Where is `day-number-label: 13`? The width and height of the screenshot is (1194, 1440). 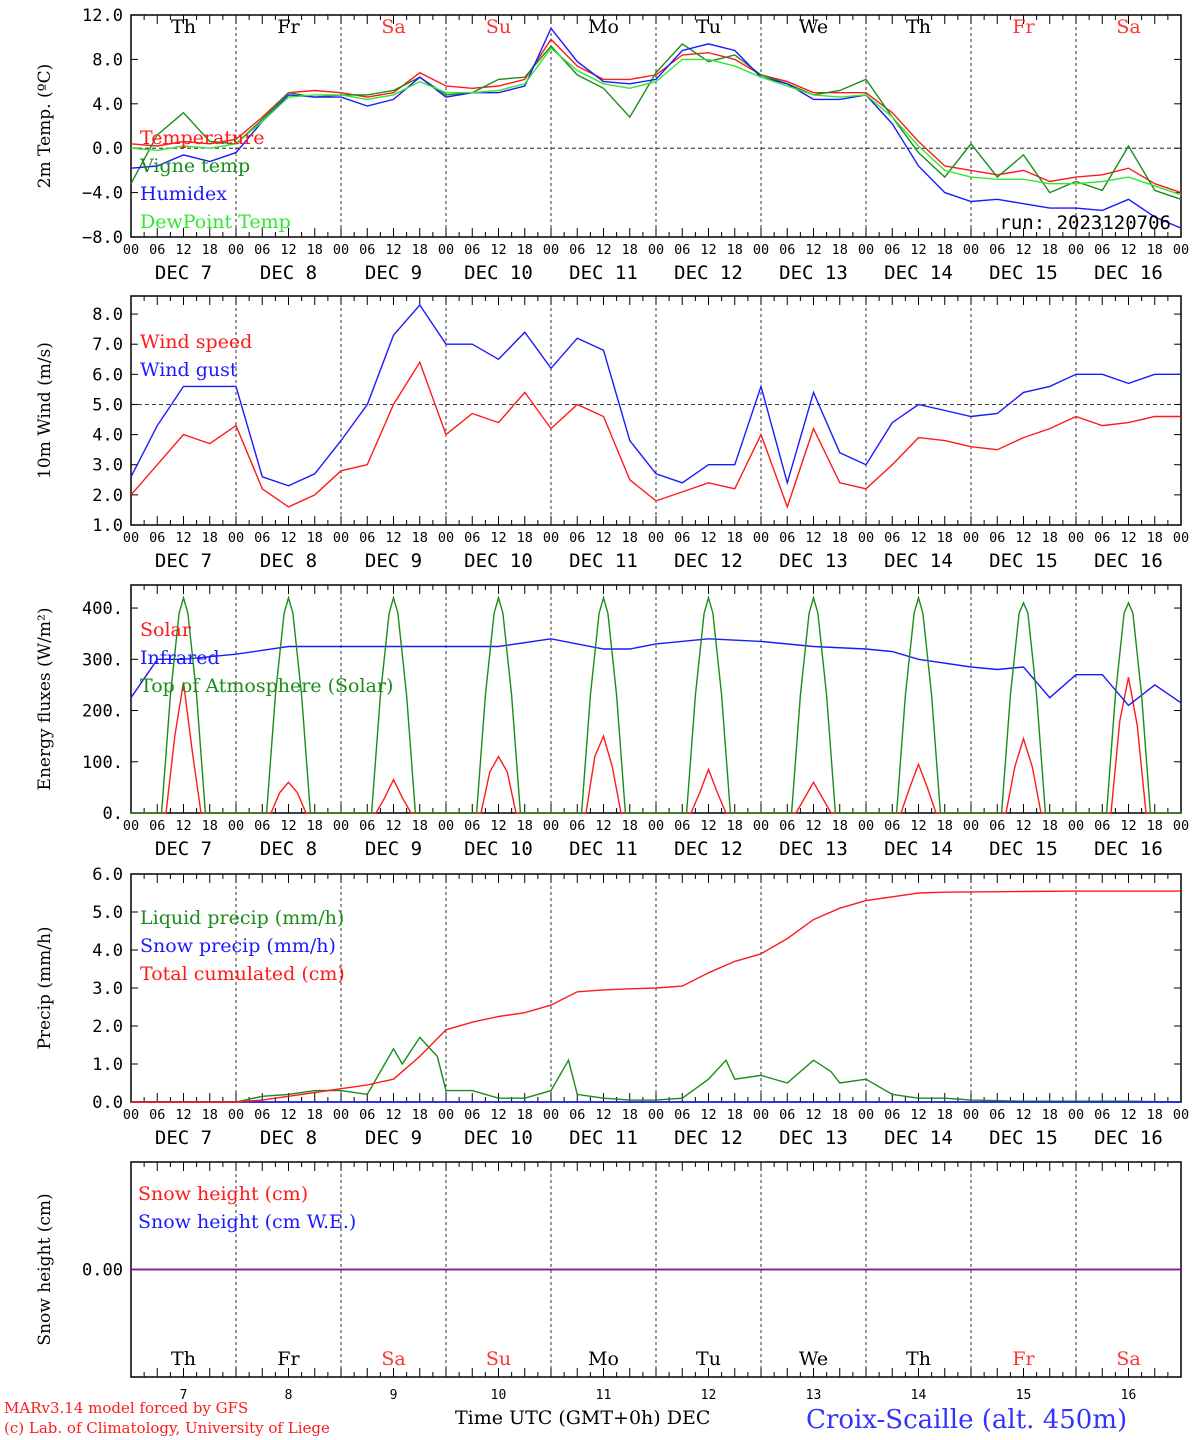
day-number-label: 13 is located at coordinates (814, 1395).